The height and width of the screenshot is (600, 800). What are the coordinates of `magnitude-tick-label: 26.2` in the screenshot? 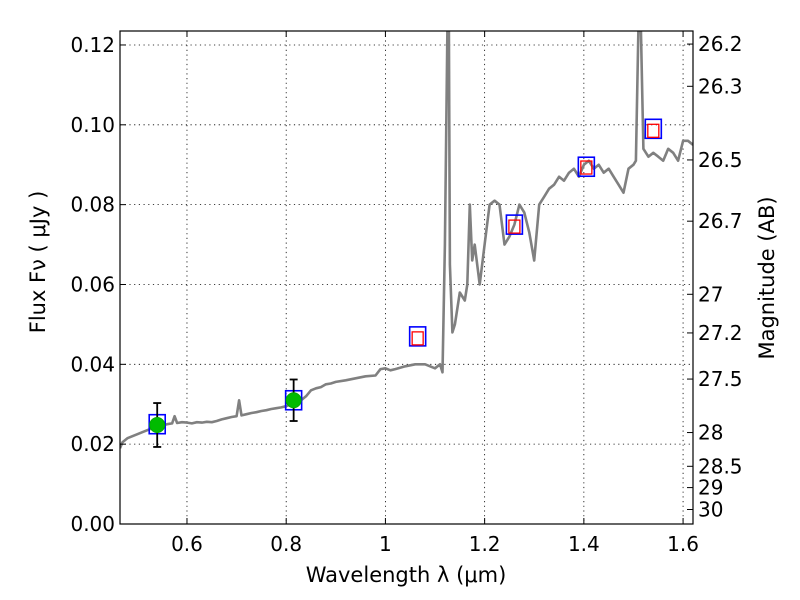 It's located at (720, 44).